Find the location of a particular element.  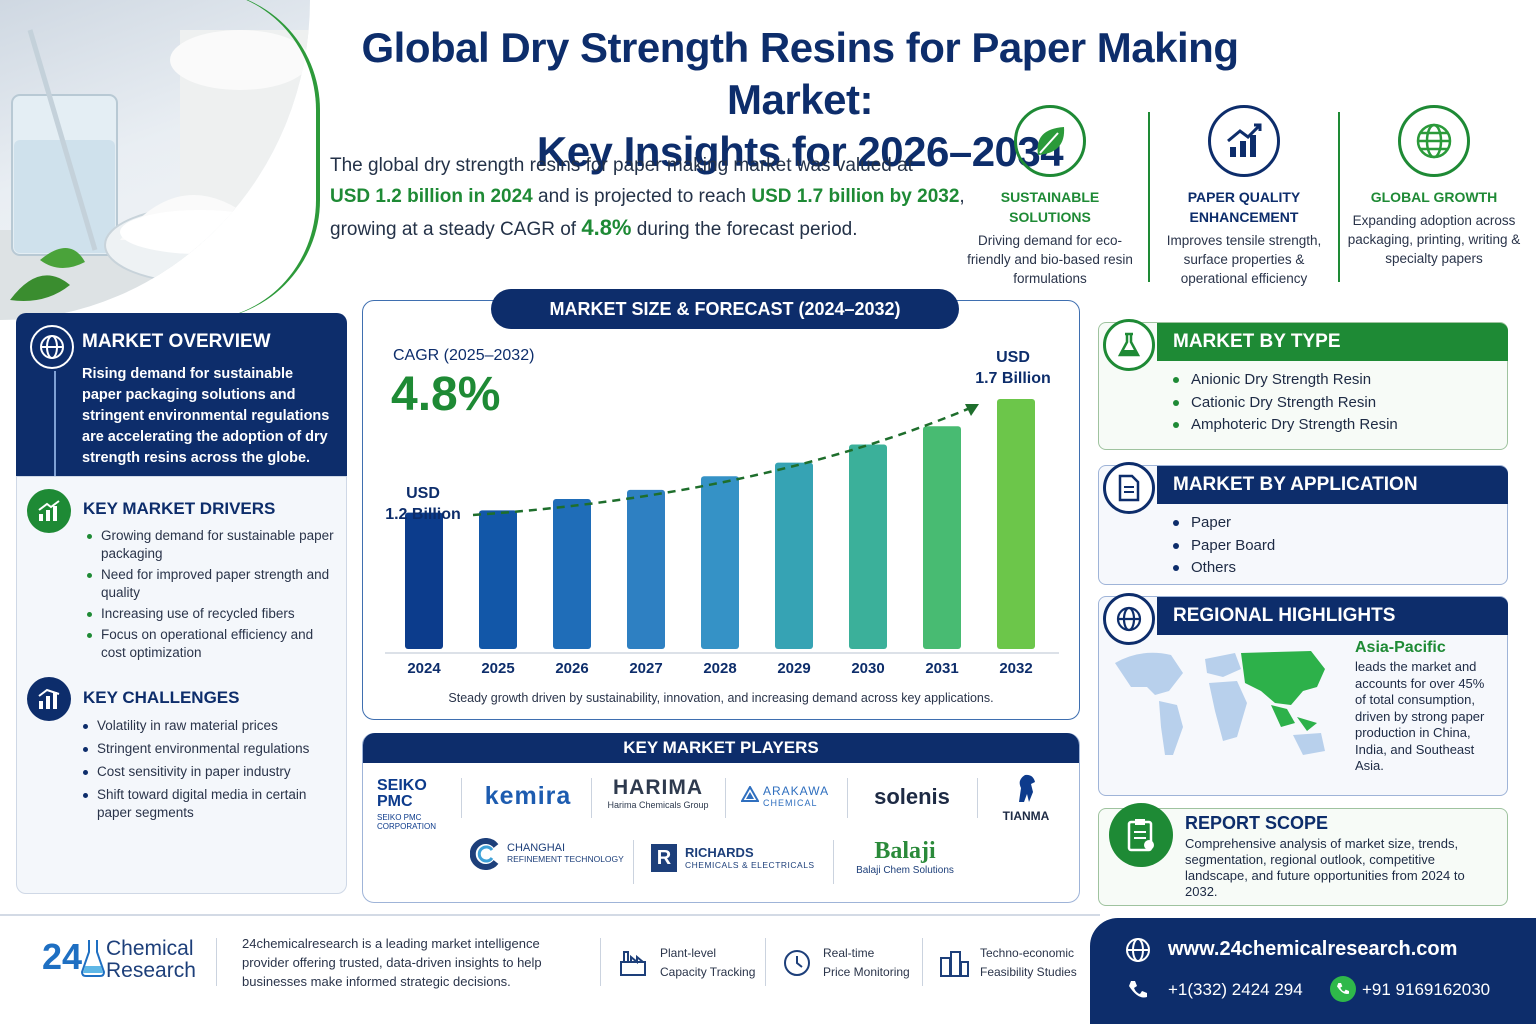

cagr-value: 4.8% is located at coordinates (446, 394).